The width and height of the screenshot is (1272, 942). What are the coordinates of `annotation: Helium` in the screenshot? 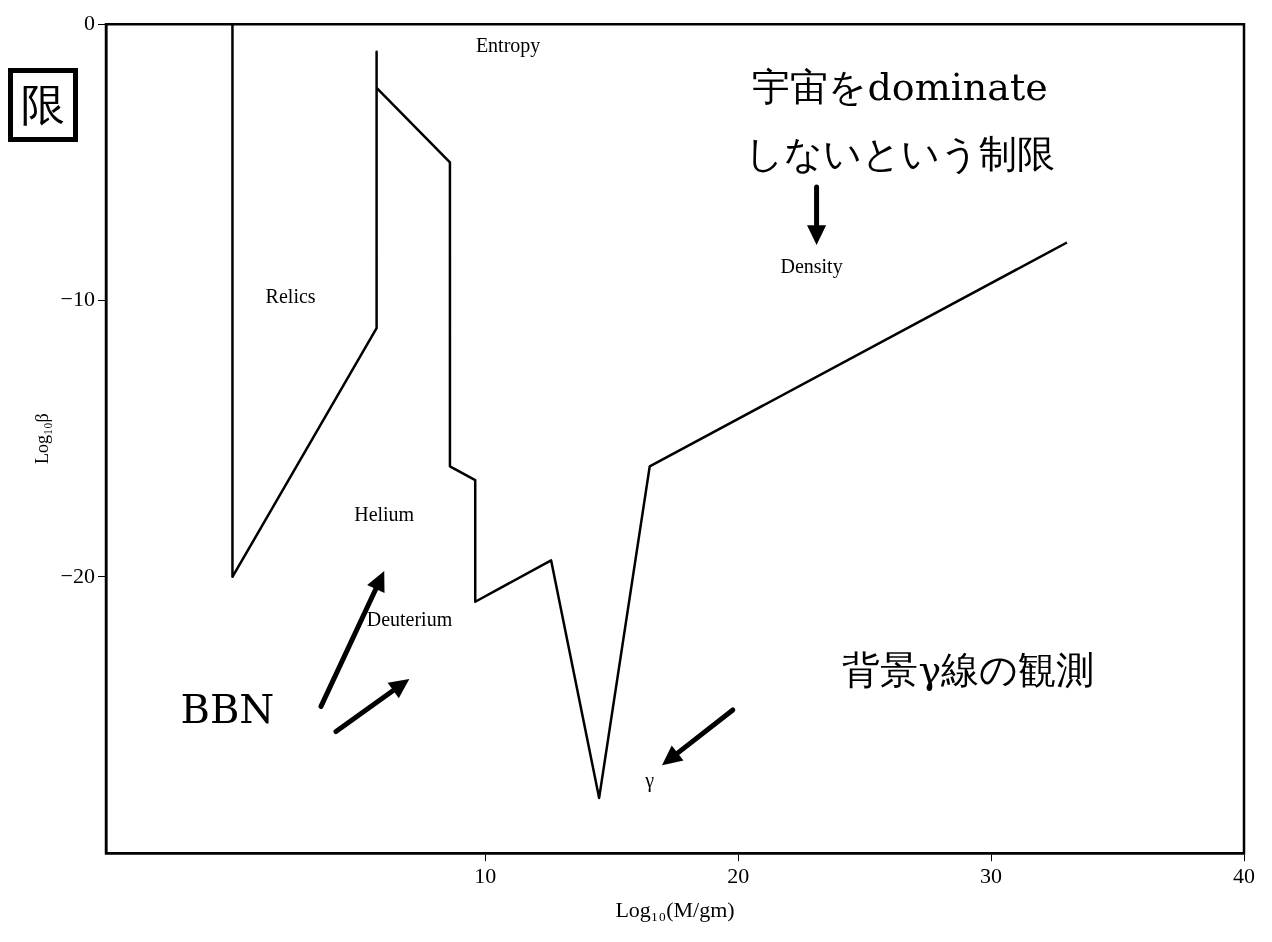 It's located at (384, 514).